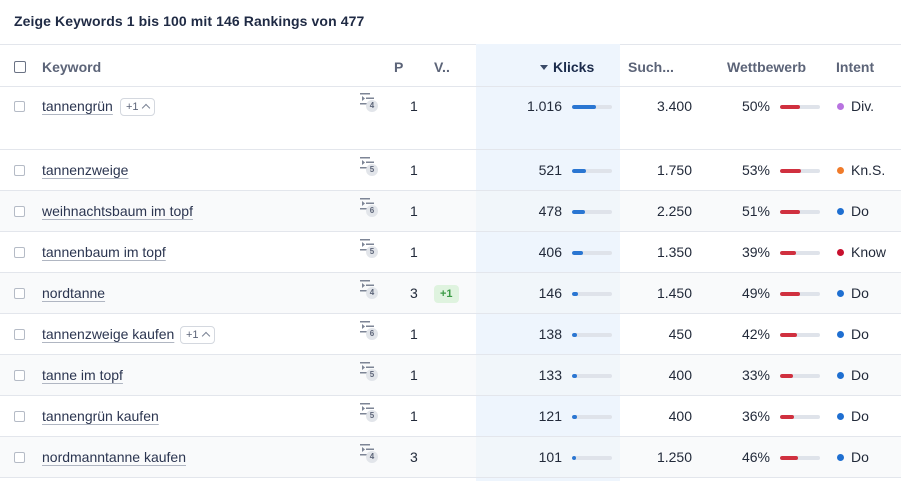  I want to click on table-row: tannenzweige kaufen +1 6 1 138 450 42% Do, so click(450, 334).